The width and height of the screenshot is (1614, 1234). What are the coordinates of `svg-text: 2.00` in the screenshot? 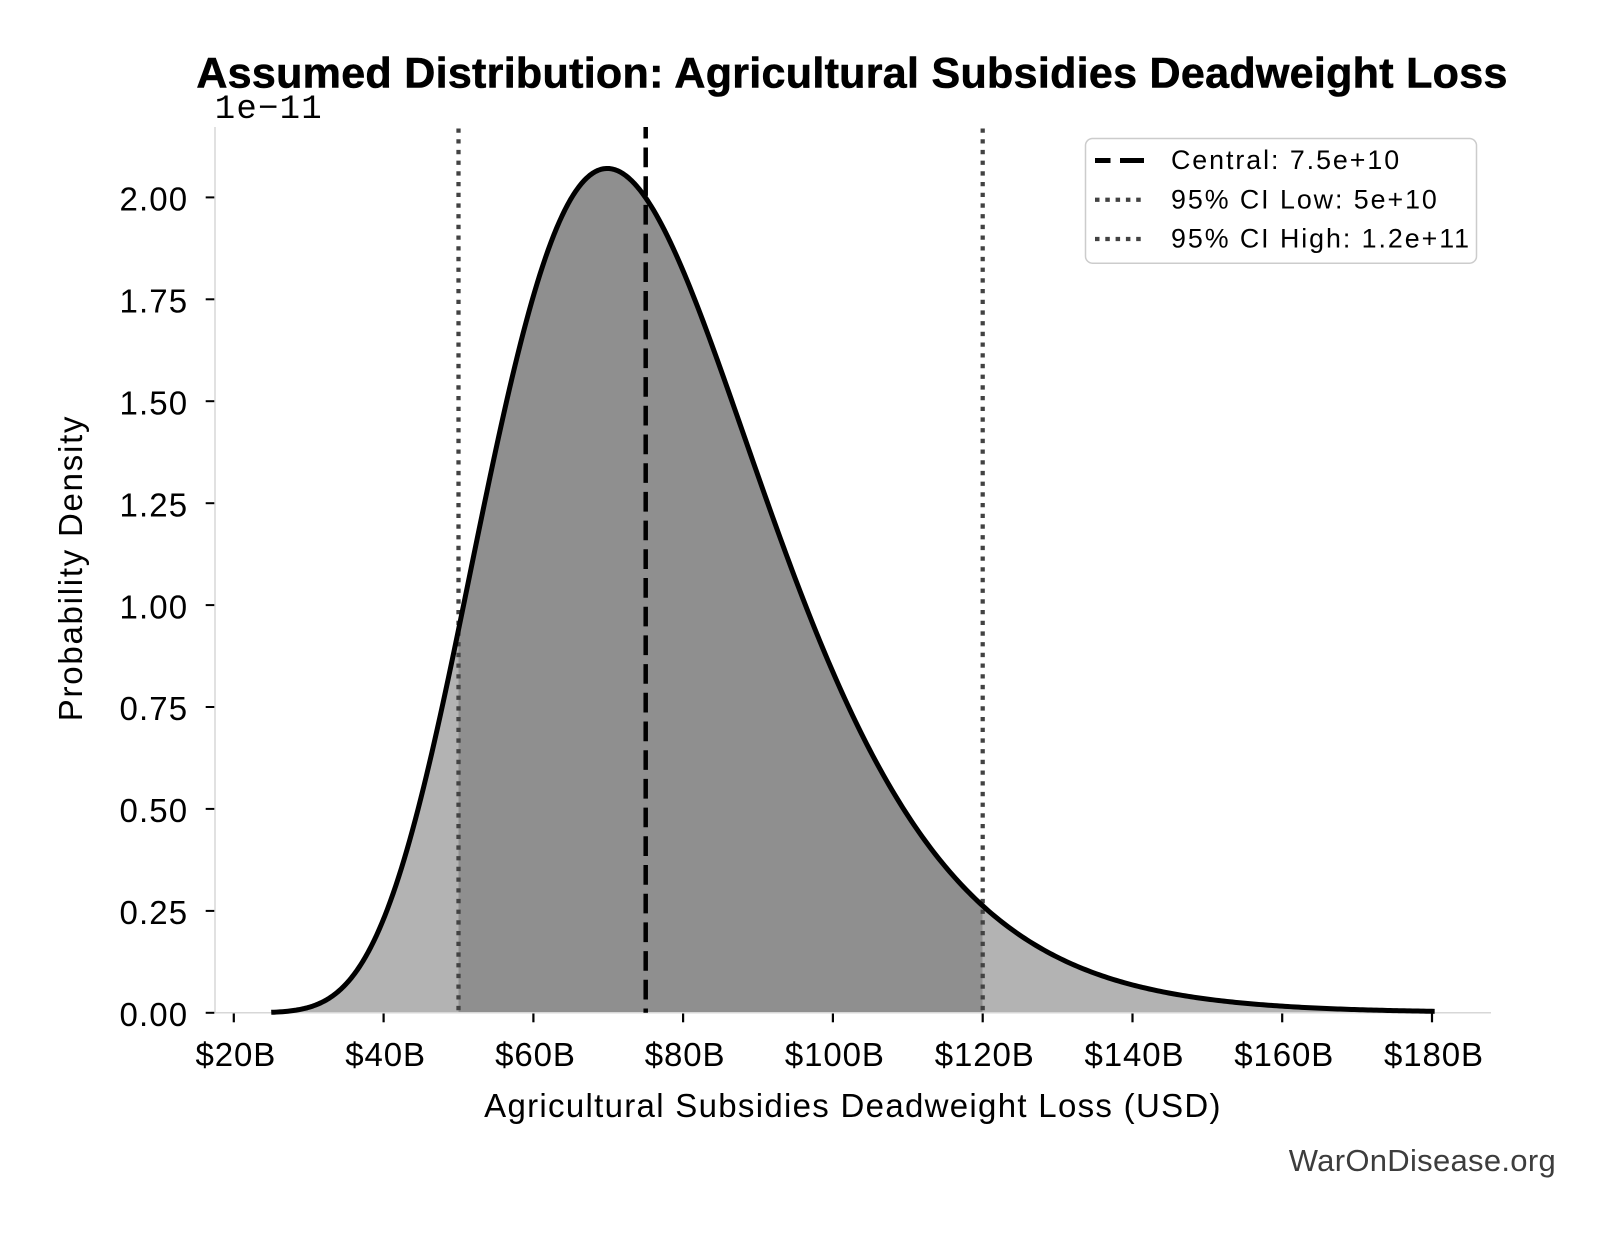 It's located at (154, 199).